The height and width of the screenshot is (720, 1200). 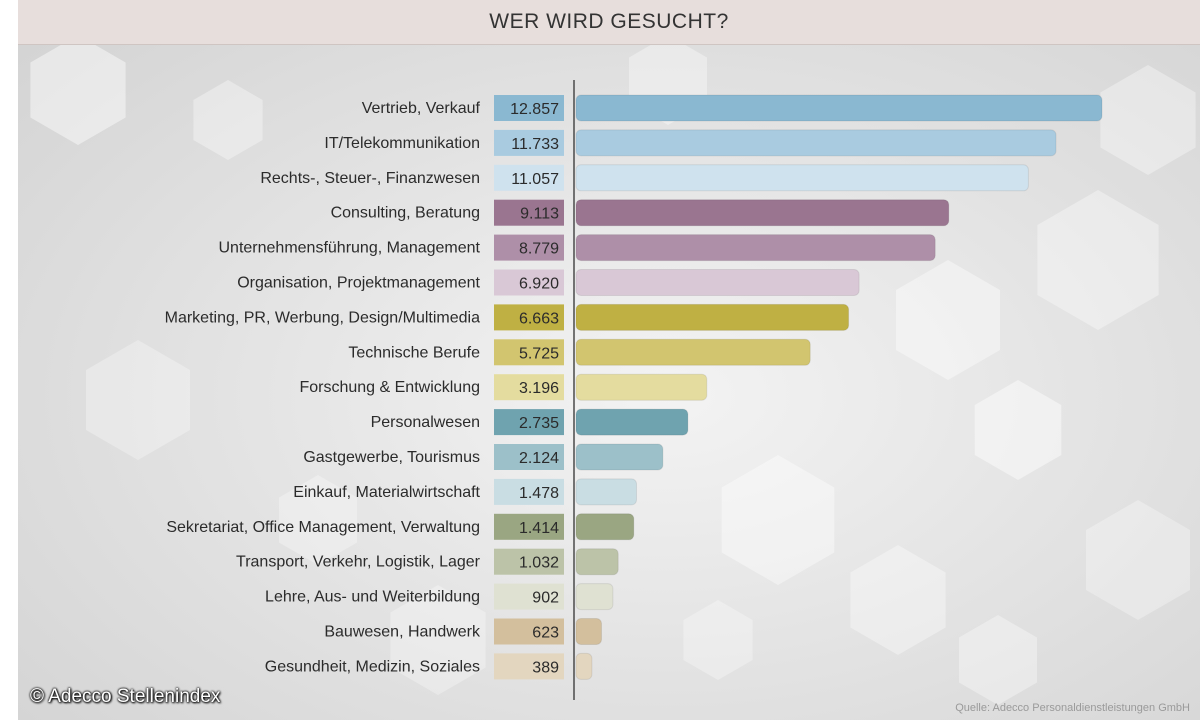 I want to click on category-label: Einkauf, Materialwirtschaft, so click(x=386, y=492).